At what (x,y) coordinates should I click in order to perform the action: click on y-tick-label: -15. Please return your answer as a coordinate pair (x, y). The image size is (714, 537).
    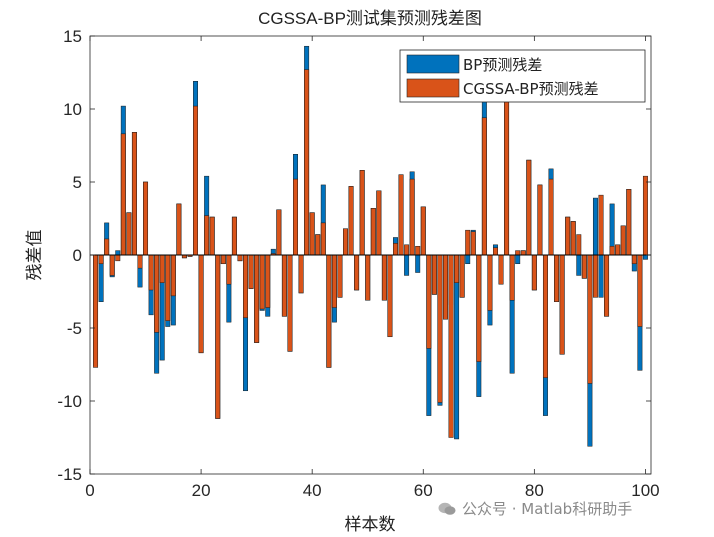
    Looking at the image, I should click on (69, 474).